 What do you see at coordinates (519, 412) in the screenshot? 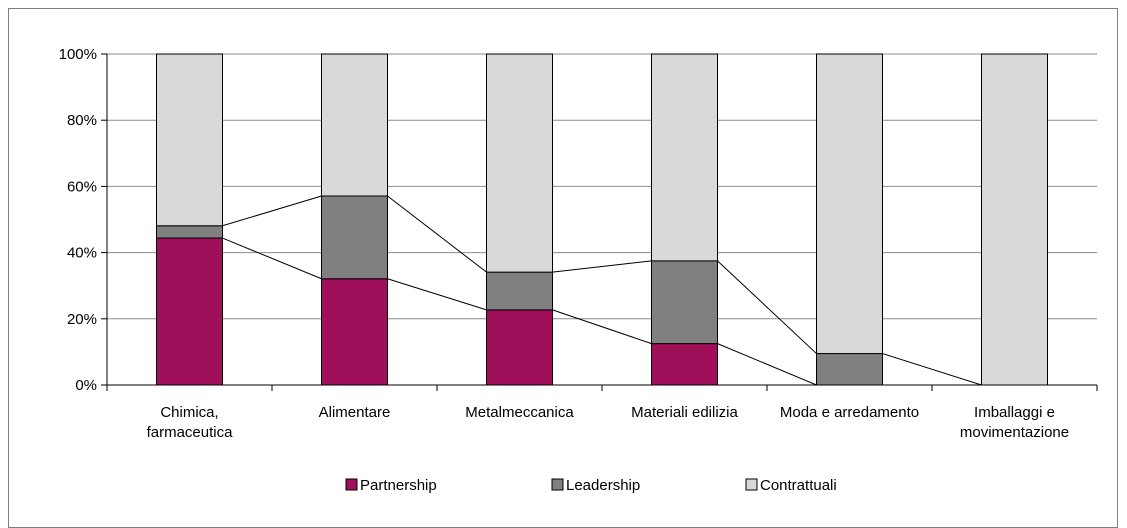
I see `x-tick-label: Metalmeccanica` at bounding box center [519, 412].